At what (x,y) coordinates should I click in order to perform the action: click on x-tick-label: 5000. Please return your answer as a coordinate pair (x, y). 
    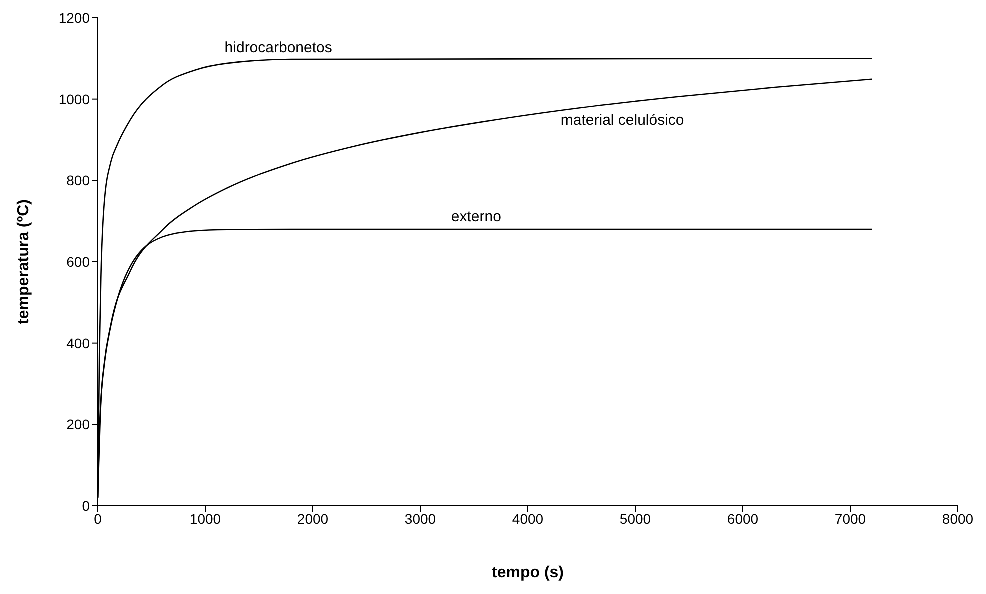
    Looking at the image, I should click on (636, 518).